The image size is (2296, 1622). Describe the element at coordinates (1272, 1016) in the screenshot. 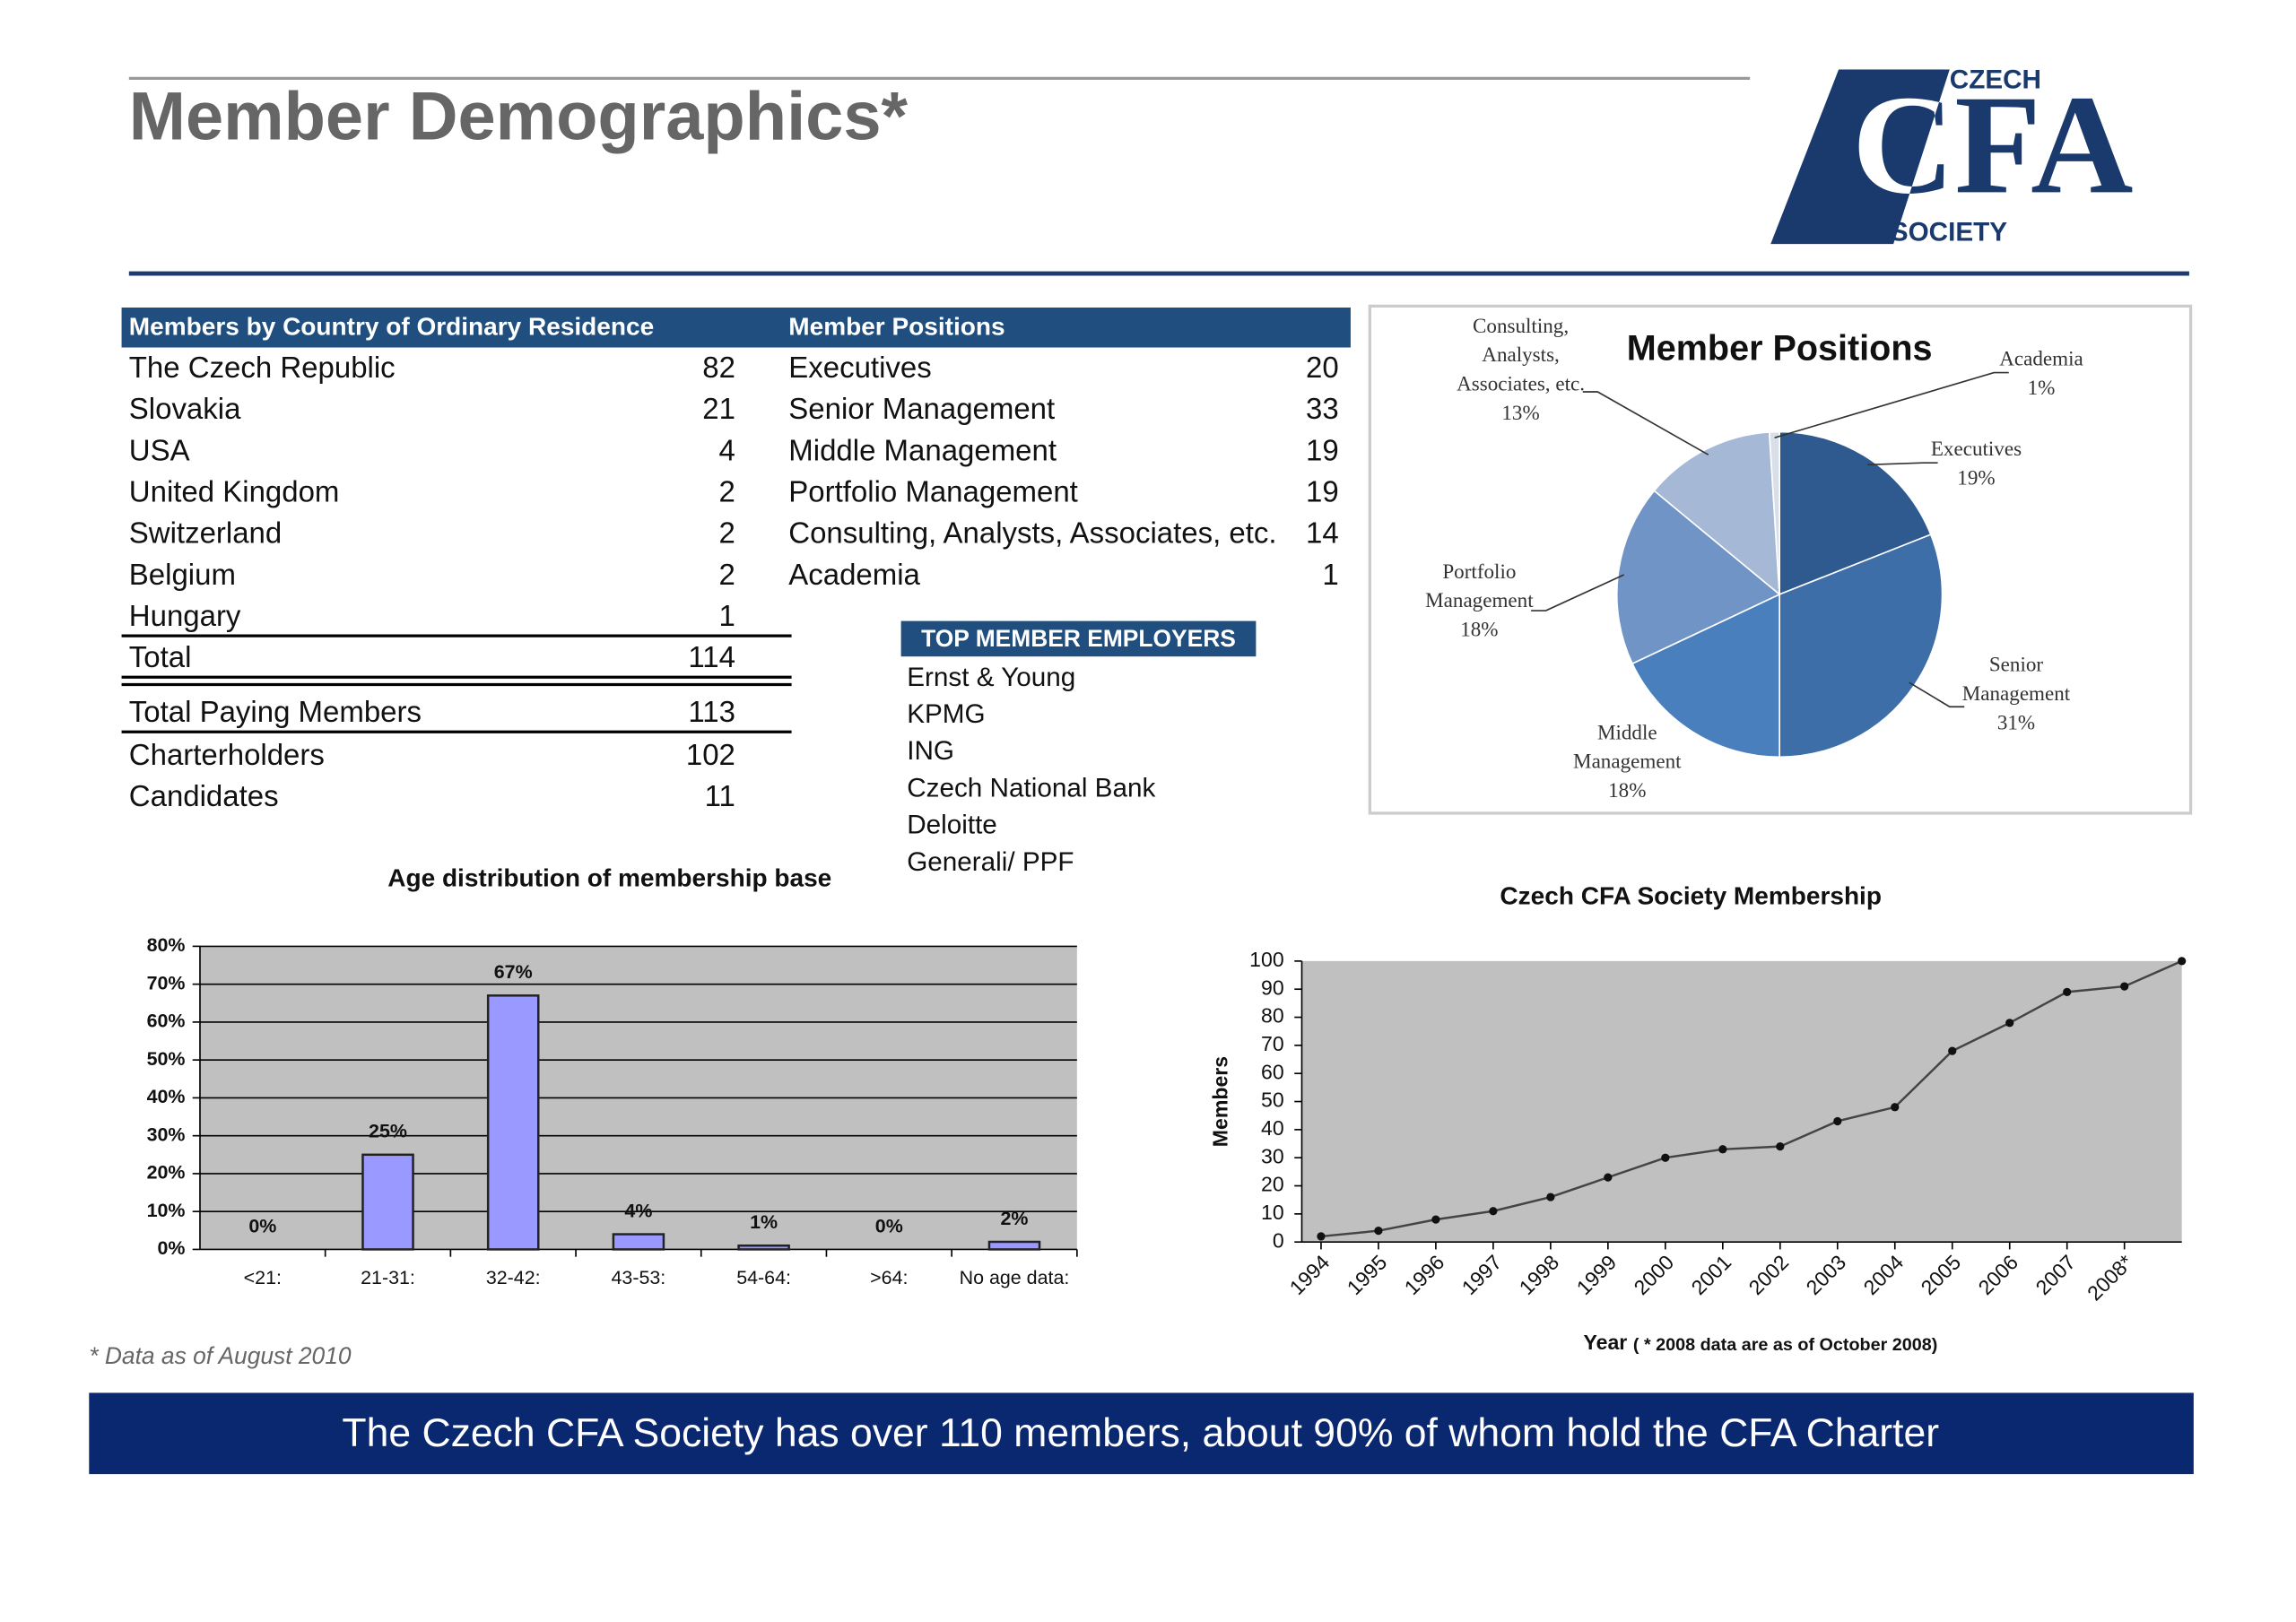

I see `y-tick-label: 80` at that location.